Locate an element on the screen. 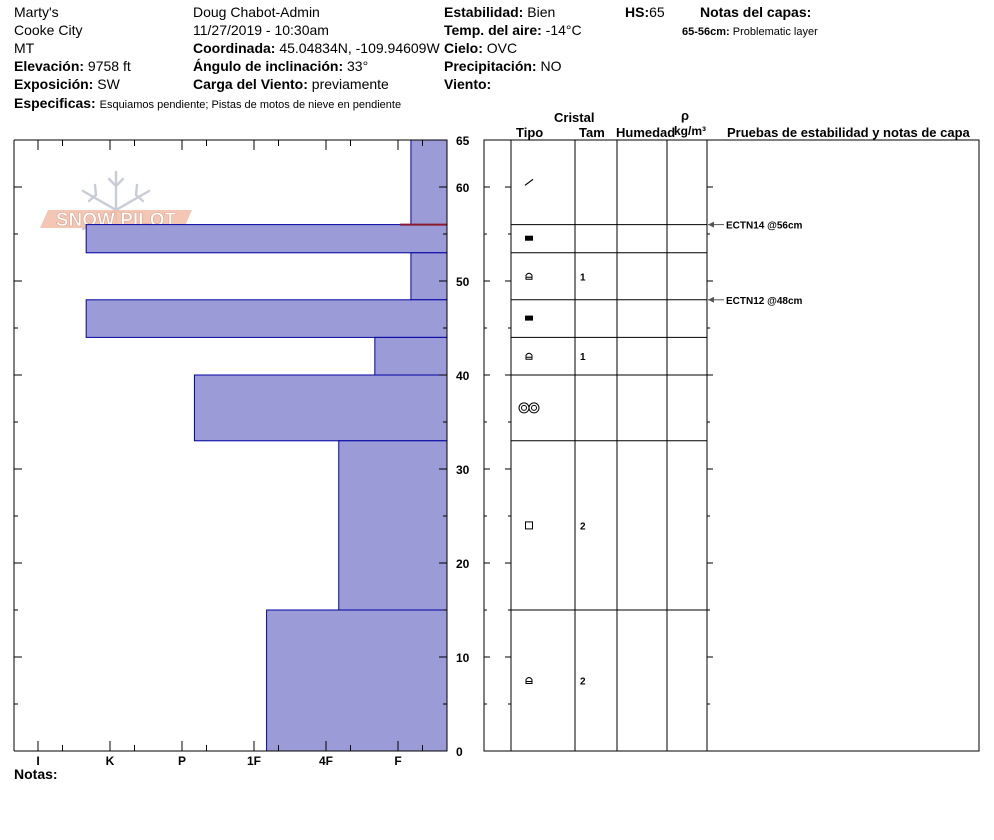  depth-tick-label: 40 is located at coordinates (463, 376).